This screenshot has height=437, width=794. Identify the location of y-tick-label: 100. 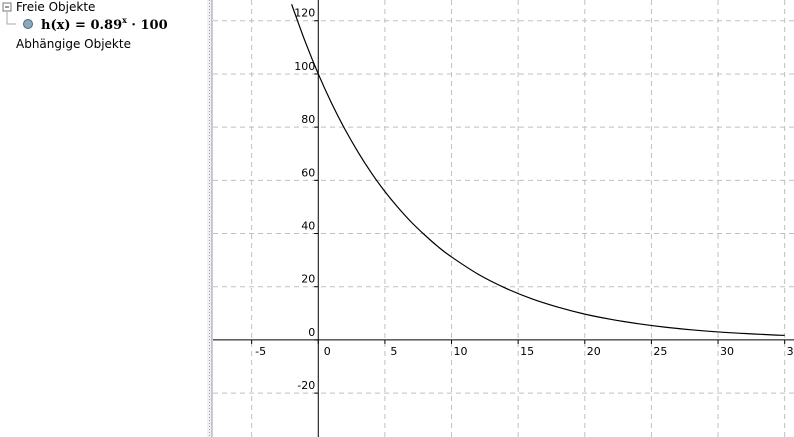
(304, 66).